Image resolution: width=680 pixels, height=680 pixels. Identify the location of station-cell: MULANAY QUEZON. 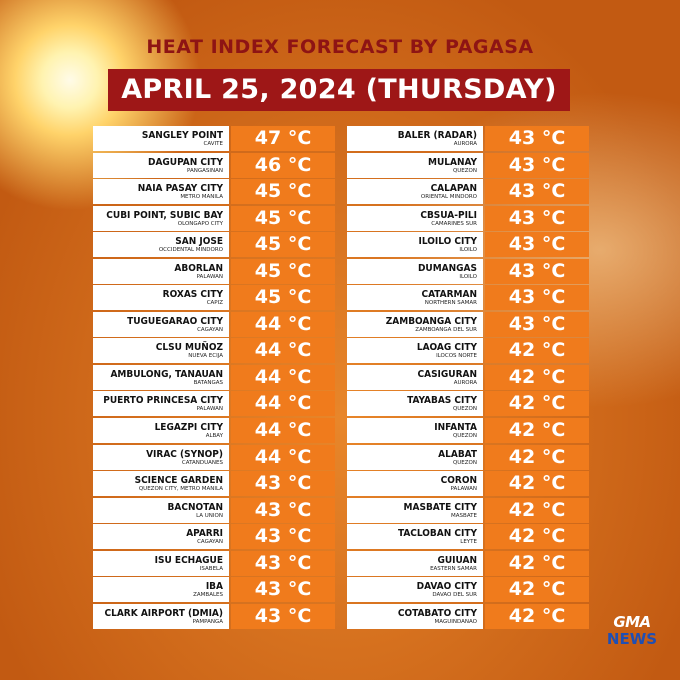
(415, 165).